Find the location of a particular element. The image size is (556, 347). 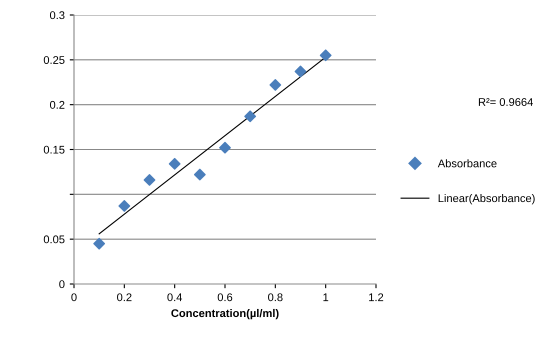

x-tick-label: 1 is located at coordinates (325, 297).